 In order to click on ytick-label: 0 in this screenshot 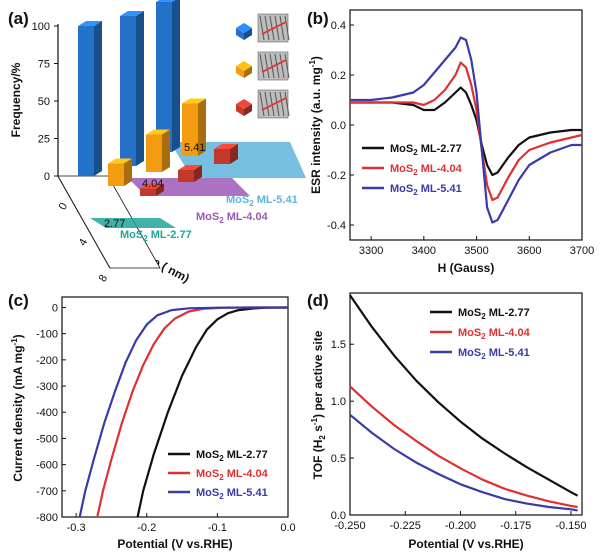, I will do `click(55, 308)`.